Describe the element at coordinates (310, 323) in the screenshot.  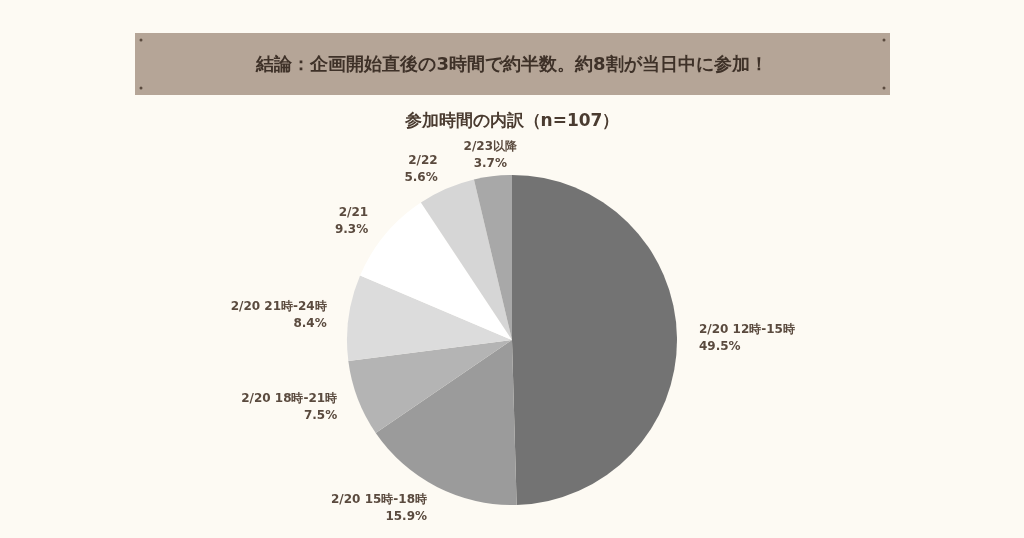
I see `data-label: 8.4%` at that location.